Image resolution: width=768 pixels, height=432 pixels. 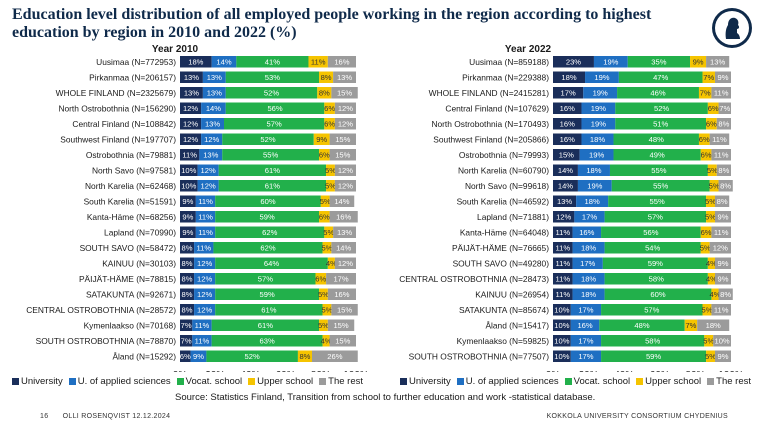 I want to click on legend-label: Upper school, so click(x=673, y=381).